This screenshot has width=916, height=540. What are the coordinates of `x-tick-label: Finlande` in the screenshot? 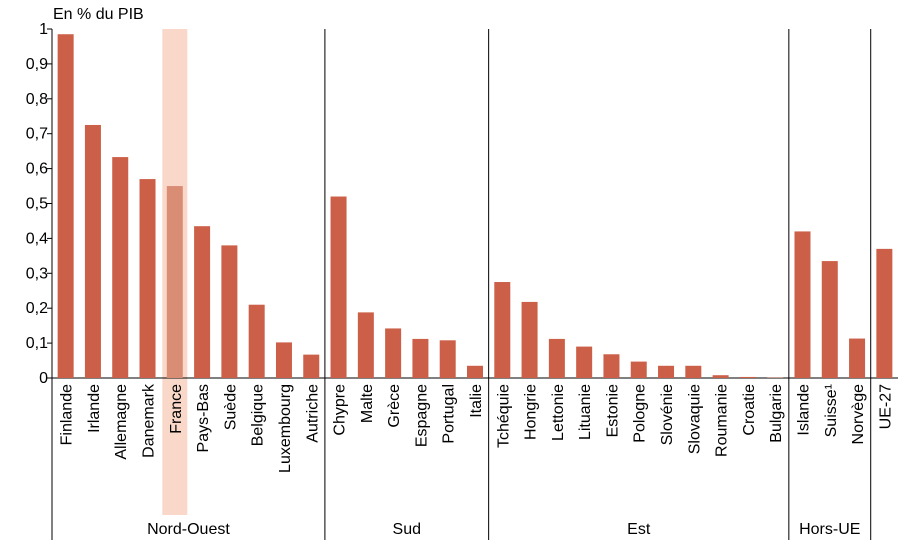 It's located at (67, 414).